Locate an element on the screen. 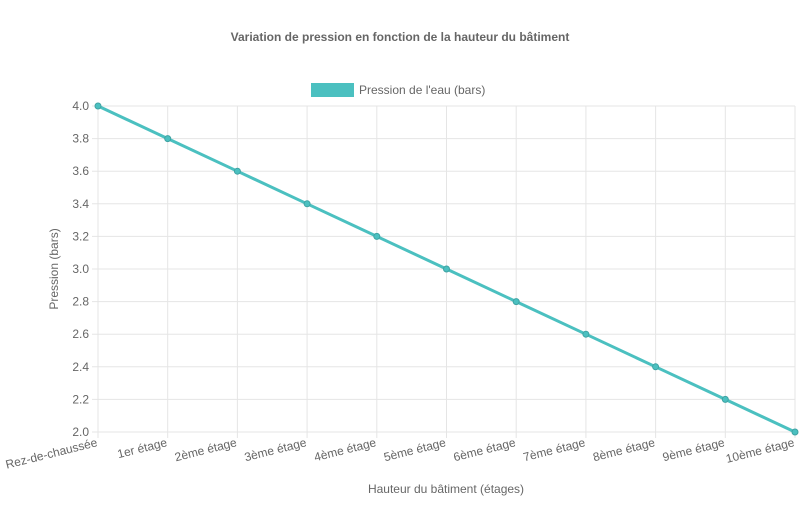 This screenshot has height=505, width=800. y-tick-label: 2.6 is located at coordinates (80, 334).